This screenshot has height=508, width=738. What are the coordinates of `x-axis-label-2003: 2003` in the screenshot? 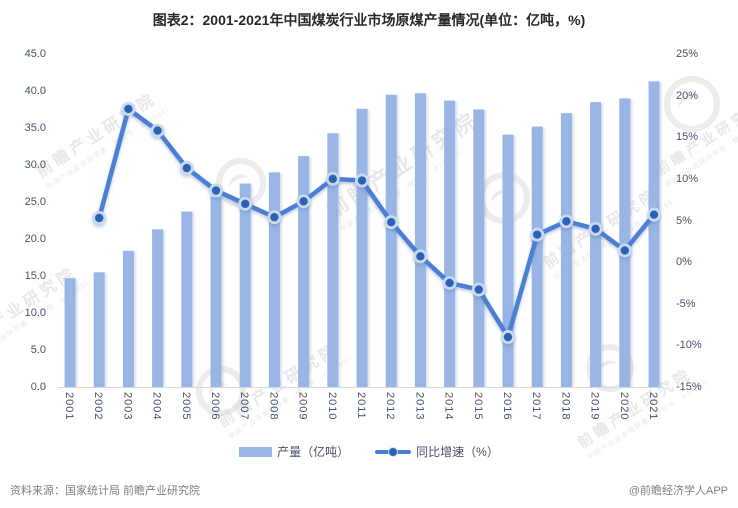 It's located at (127, 406).